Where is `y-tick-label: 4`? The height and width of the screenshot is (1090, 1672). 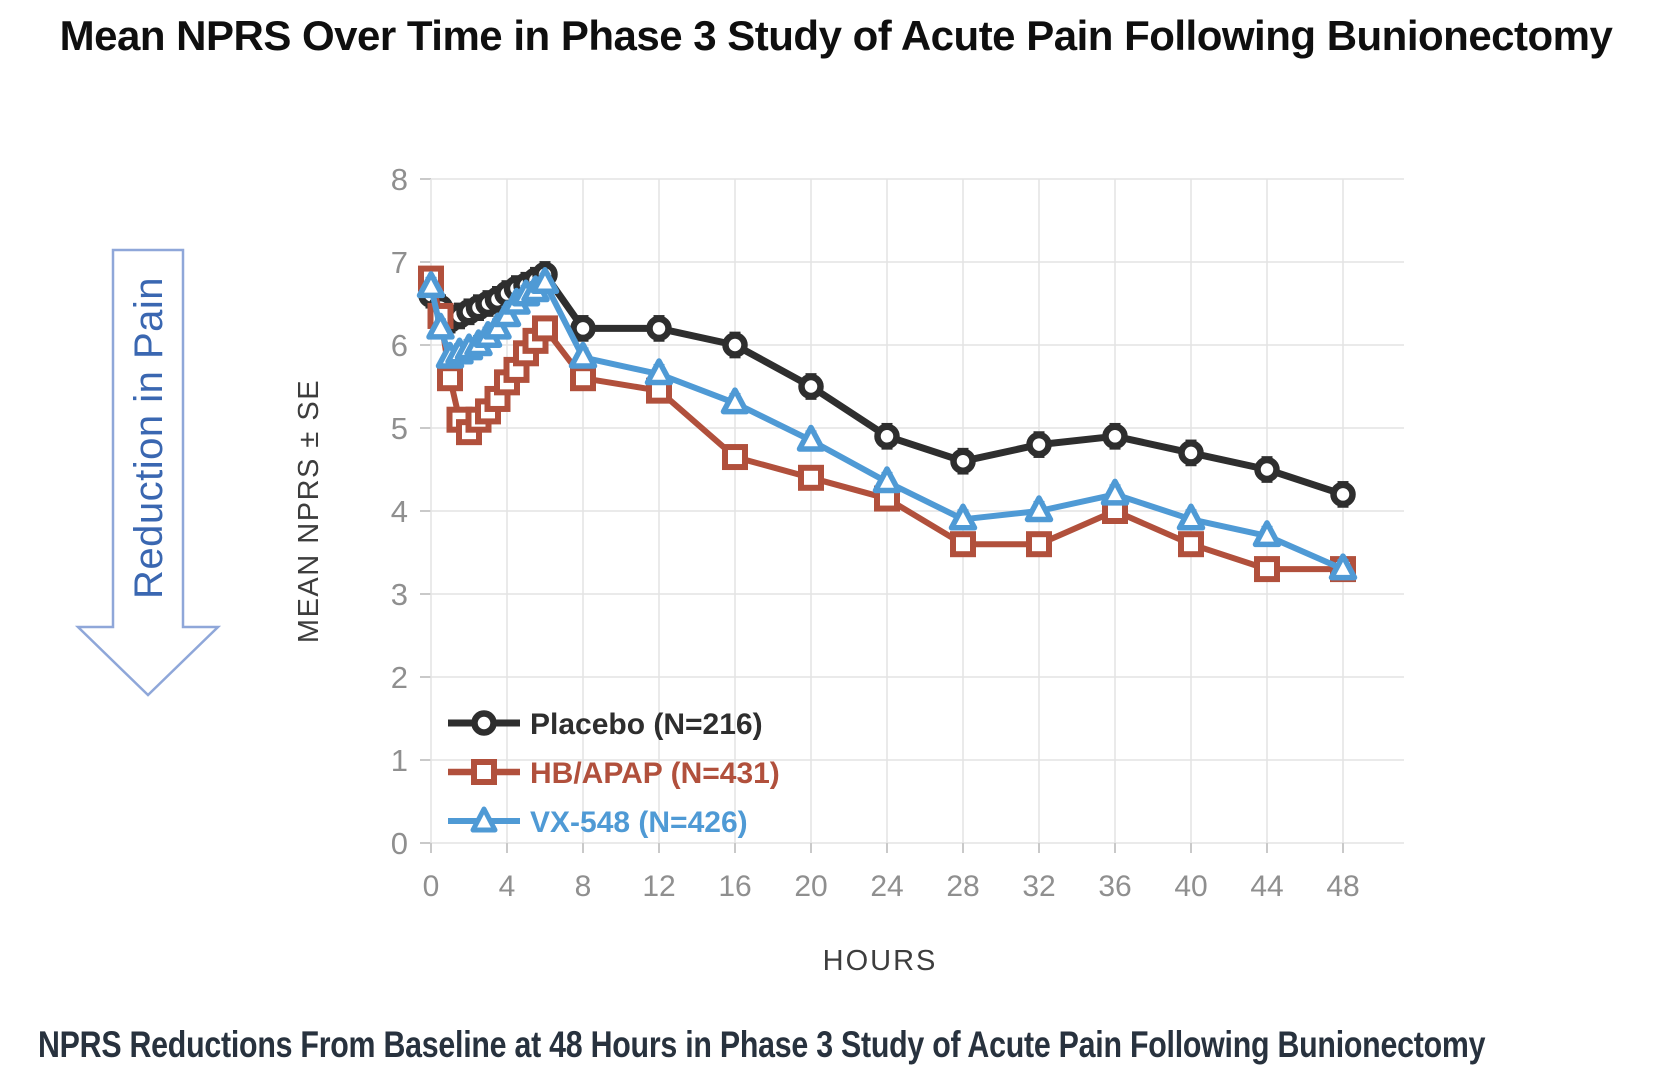
y-tick-label: 4 is located at coordinates (399, 511).